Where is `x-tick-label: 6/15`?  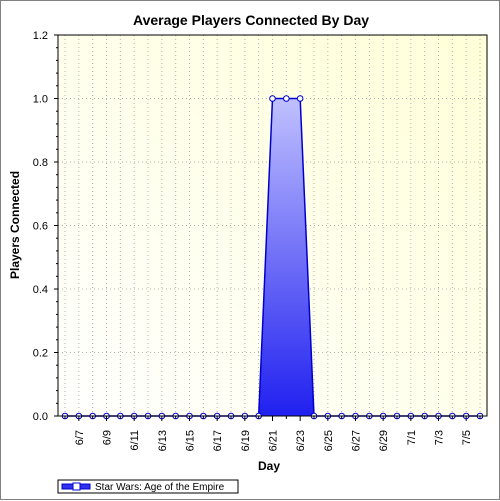 x-tick-label: 6/15 is located at coordinates (191, 440).